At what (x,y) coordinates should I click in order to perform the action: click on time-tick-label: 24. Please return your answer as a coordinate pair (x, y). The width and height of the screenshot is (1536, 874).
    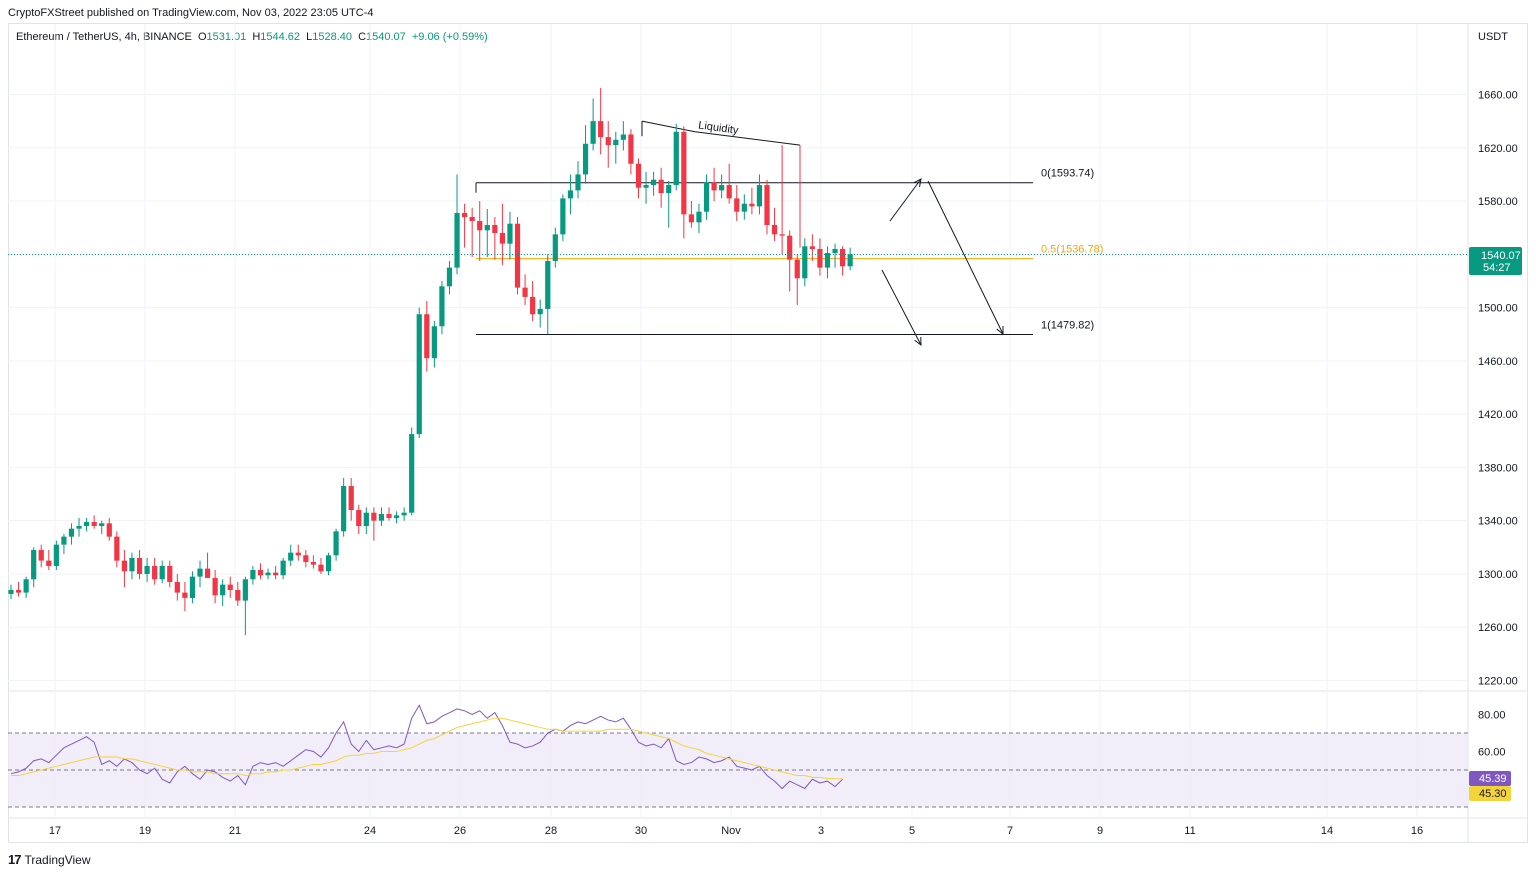
    Looking at the image, I should click on (370, 831).